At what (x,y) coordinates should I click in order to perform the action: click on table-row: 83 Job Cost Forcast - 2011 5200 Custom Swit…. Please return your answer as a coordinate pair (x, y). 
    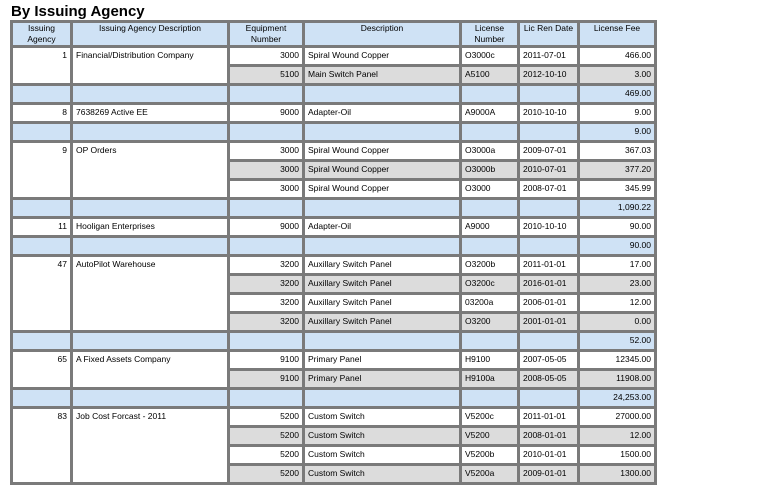
    Looking at the image, I should click on (333, 445).